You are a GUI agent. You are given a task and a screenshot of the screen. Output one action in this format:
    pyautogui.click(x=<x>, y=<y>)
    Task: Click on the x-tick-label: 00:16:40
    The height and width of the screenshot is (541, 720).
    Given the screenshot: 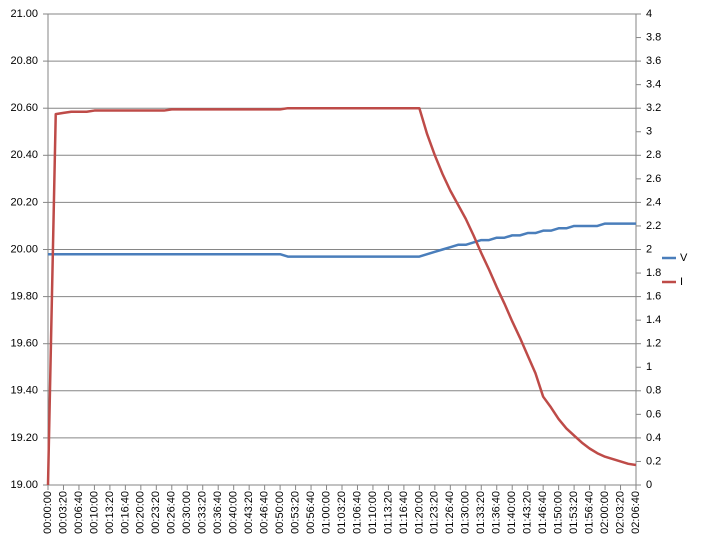 What is the action you would take?
    pyautogui.click(x=125, y=512)
    